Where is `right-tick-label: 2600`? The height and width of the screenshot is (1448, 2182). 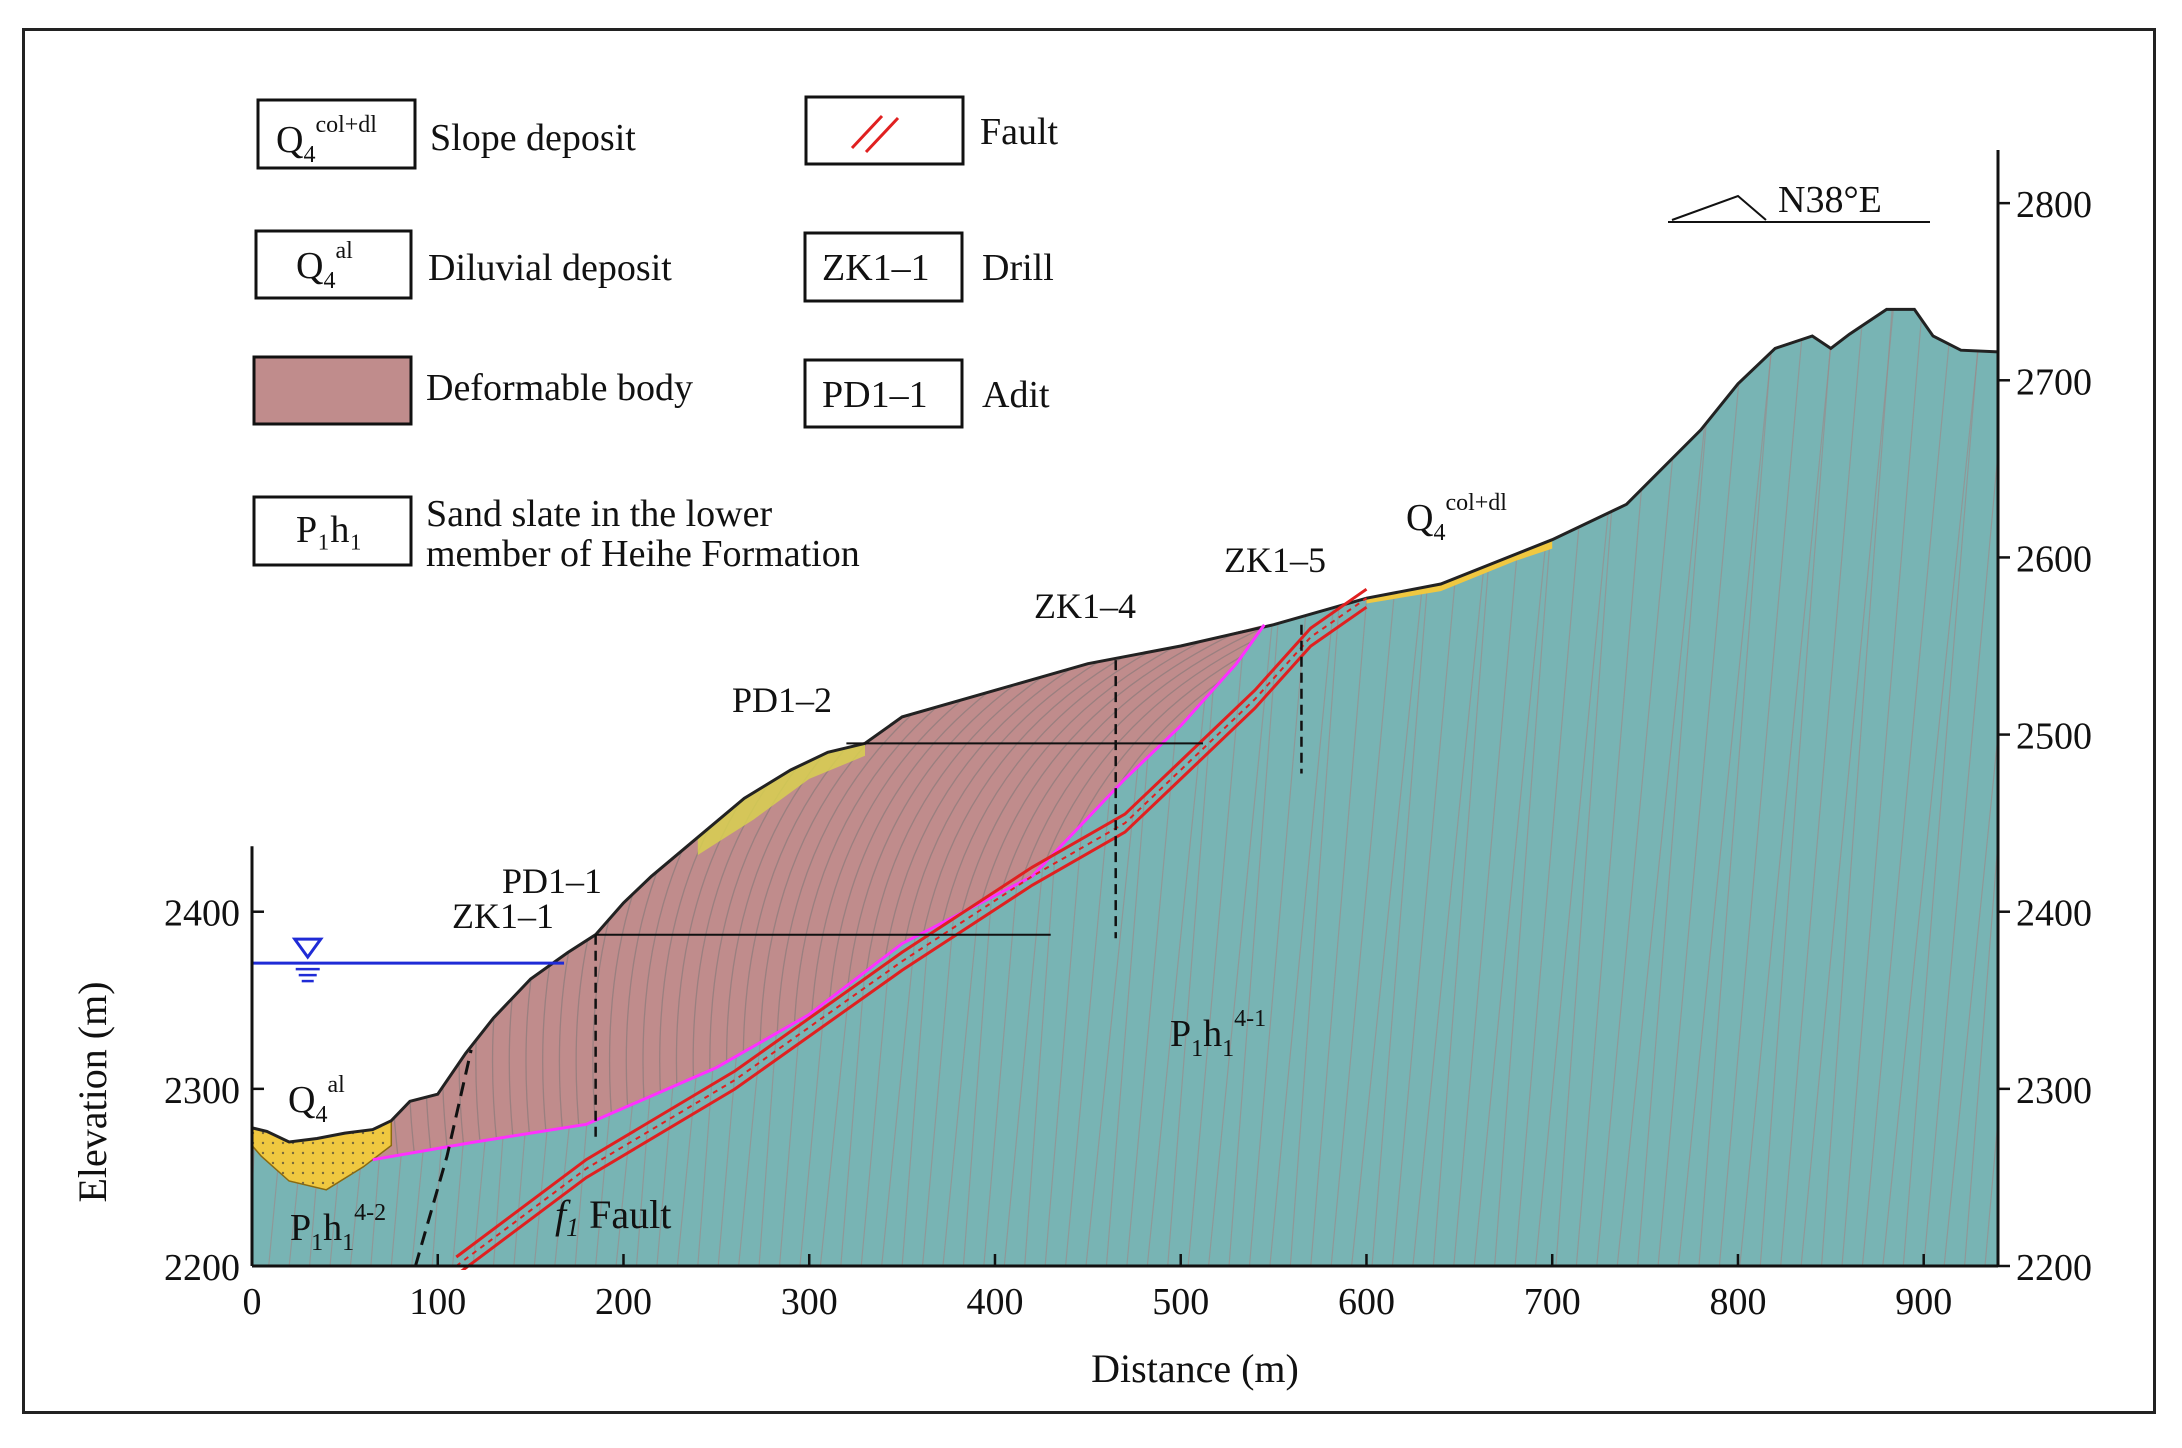
right-tick-label: 2600 is located at coordinates (2054, 559).